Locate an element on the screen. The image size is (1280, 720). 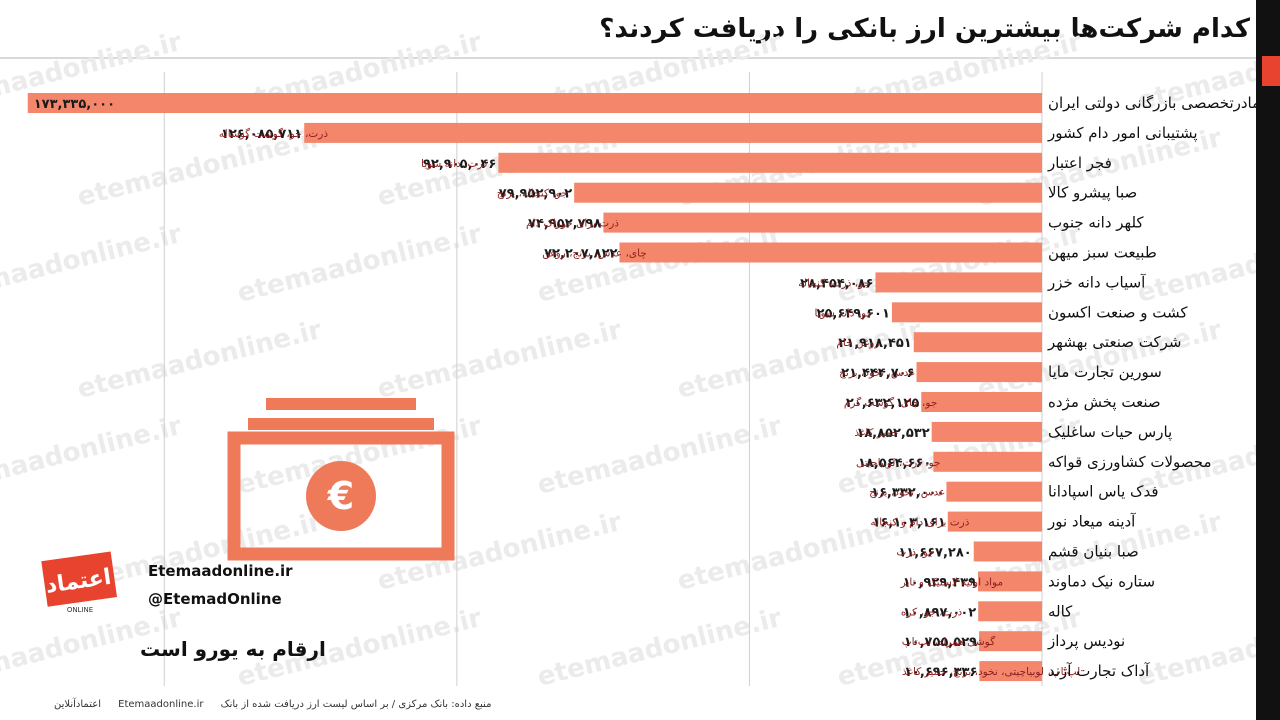
item-label: جو، کنجاله، برنج is located at coordinates (532, 194).